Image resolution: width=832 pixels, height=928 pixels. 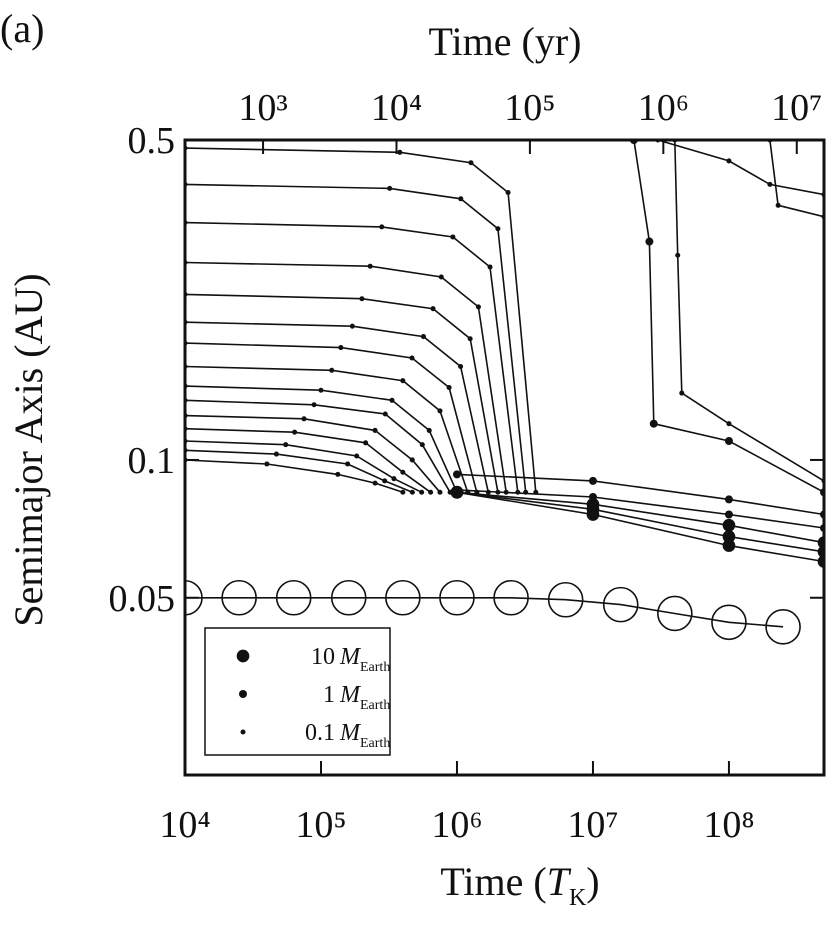 I want to click on legend-mass: 0.1, so click(x=320, y=733).